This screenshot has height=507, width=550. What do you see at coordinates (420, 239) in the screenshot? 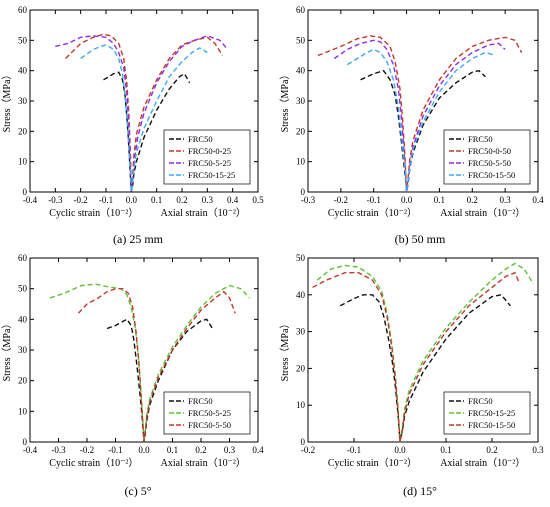
I see `panel-caption: (b) 50 mm` at bounding box center [420, 239].